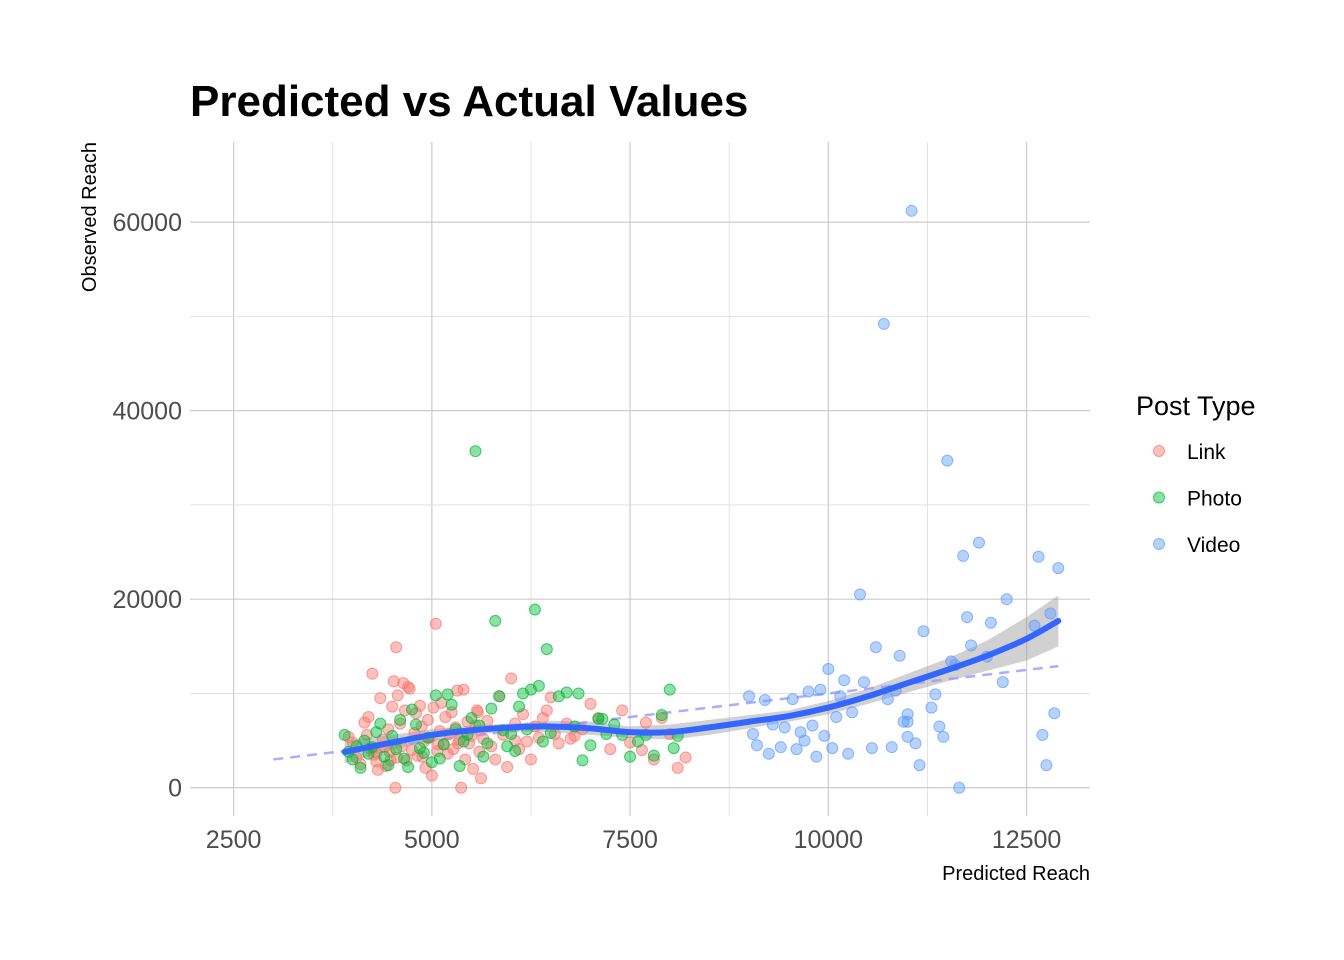 The width and height of the screenshot is (1344, 960). I want to click on legend-key-link, so click(1159, 451).